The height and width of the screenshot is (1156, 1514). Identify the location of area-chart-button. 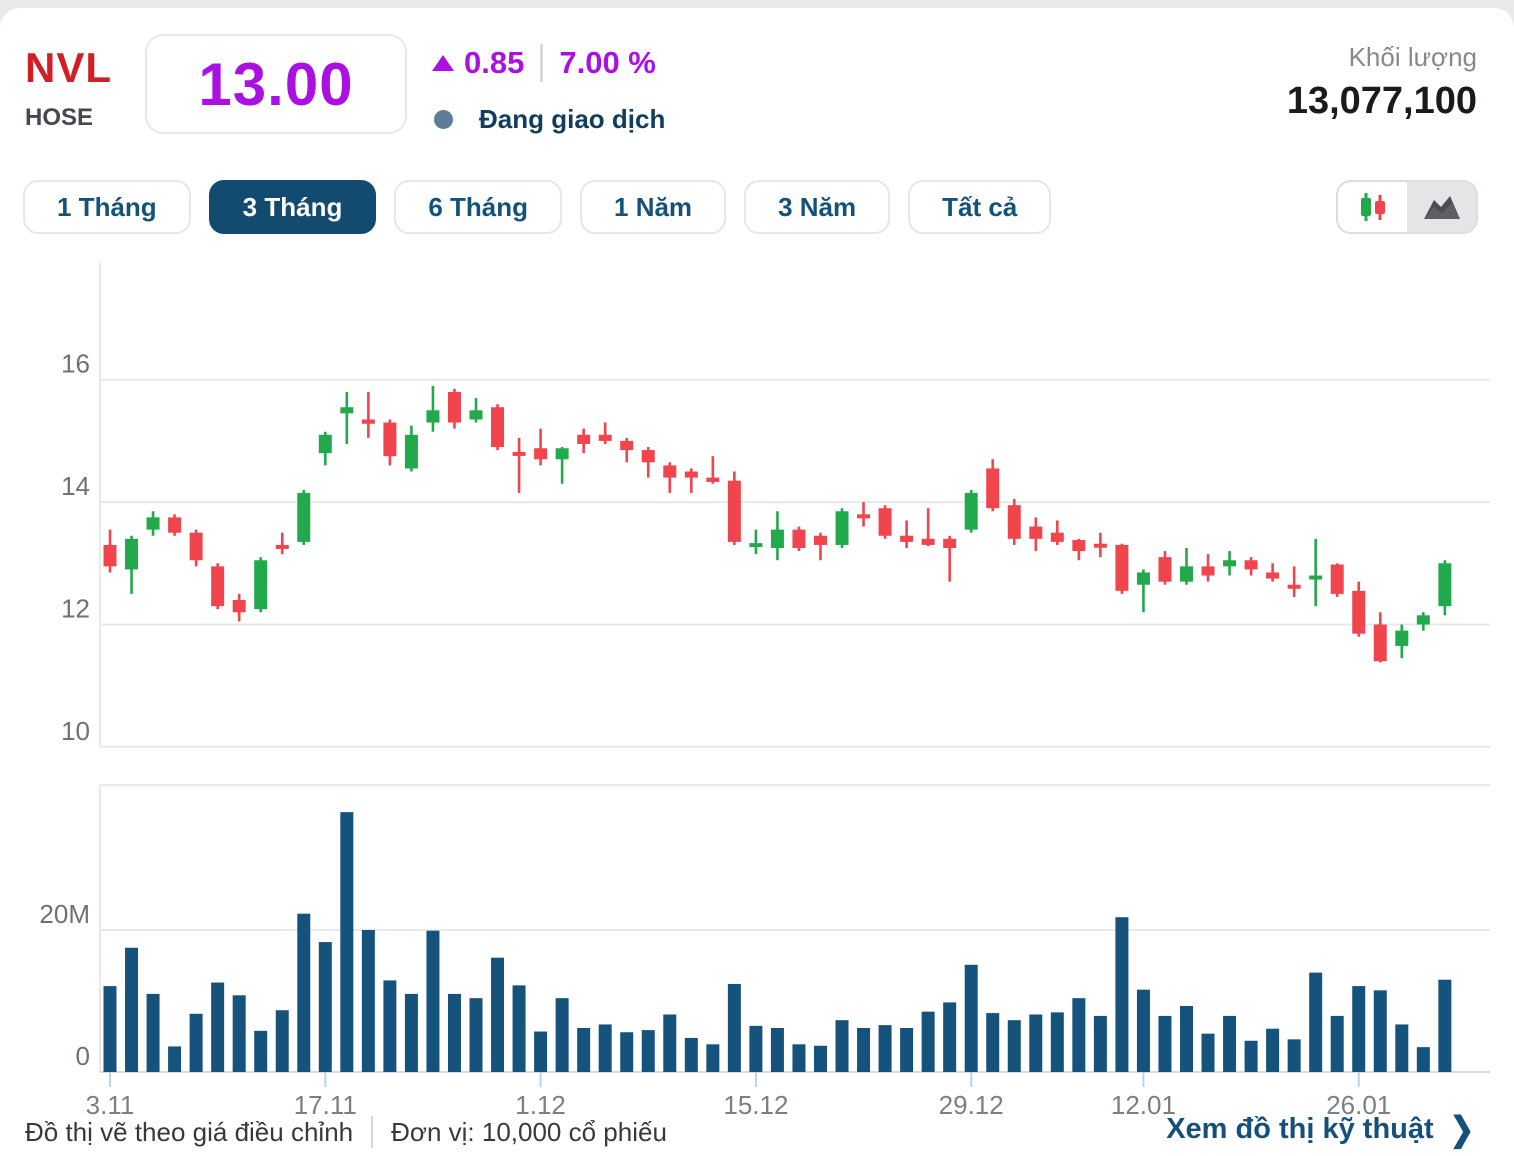
(1441, 207).